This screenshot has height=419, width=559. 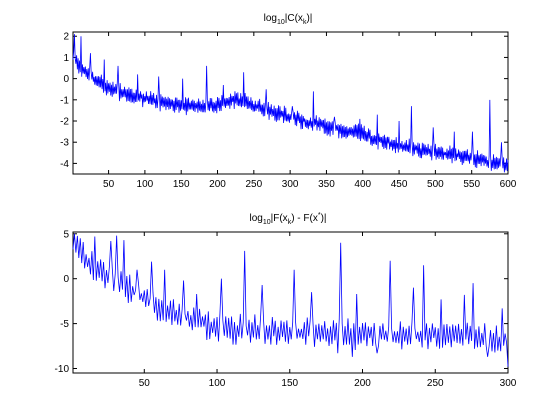 What do you see at coordinates (362, 184) in the screenshot?
I see `x-tick-label: 400` at bounding box center [362, 184].